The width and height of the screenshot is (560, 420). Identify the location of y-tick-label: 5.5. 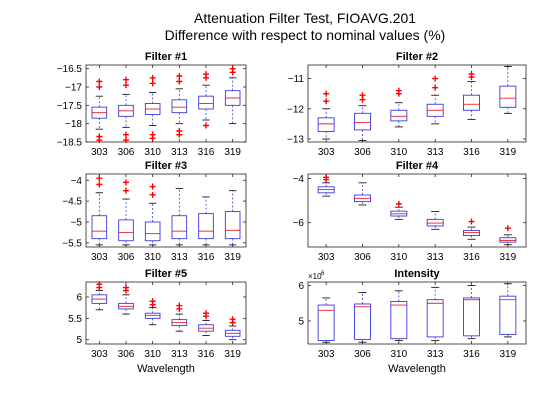
(75, 319).